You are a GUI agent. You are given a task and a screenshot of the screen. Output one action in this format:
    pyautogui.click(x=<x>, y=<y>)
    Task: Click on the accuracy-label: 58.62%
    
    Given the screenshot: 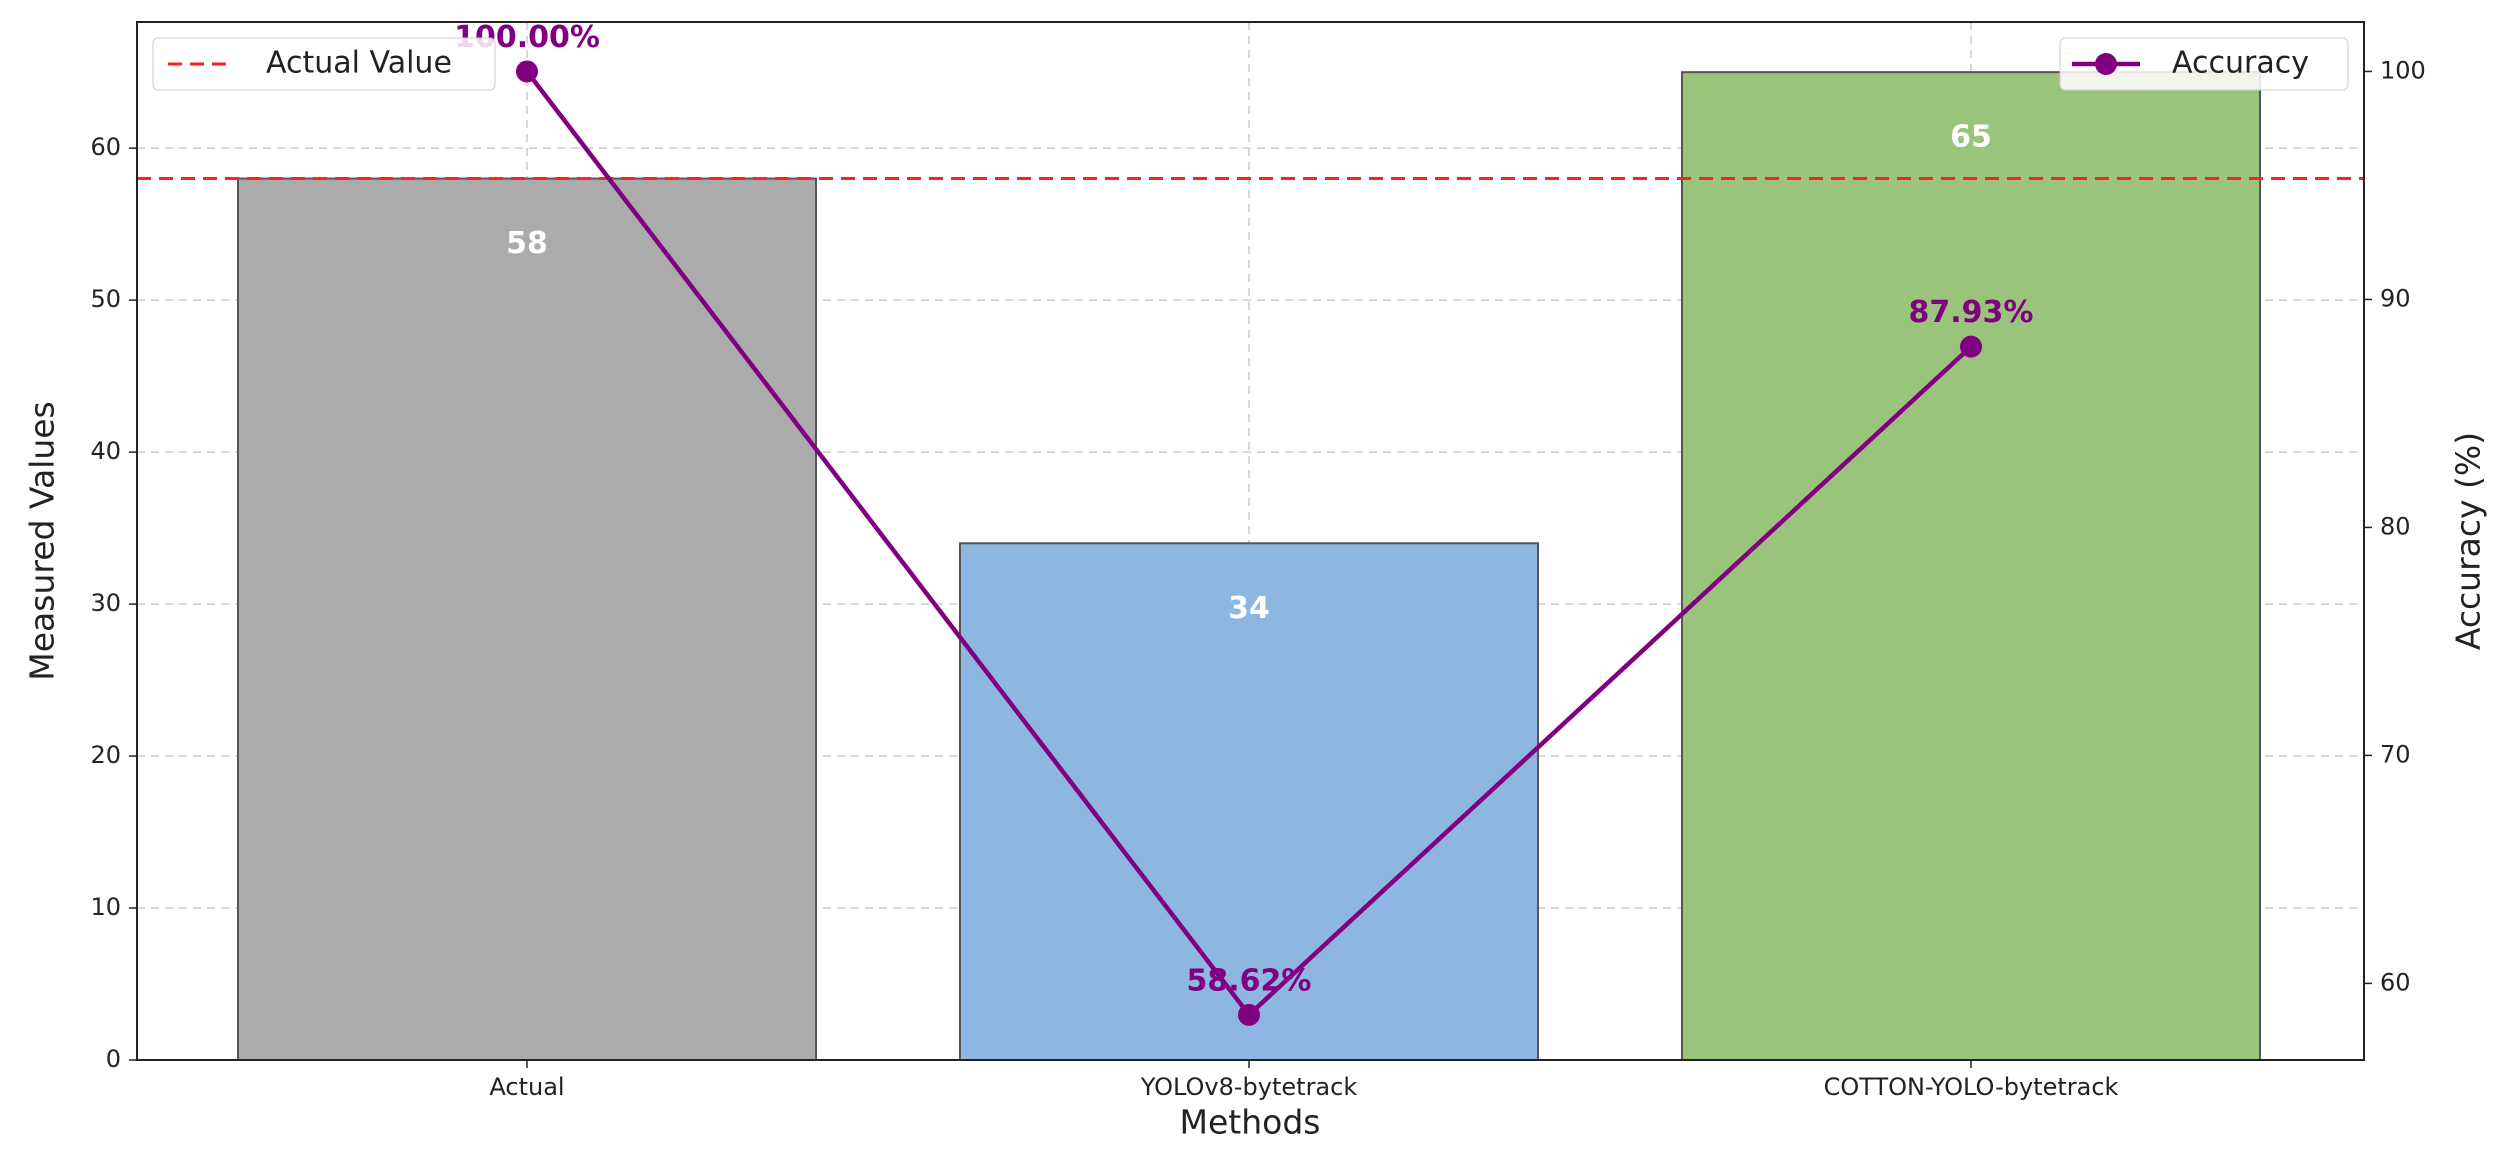 What is the action you would take?
    pyautogui.click(x=1249, y=980)
    